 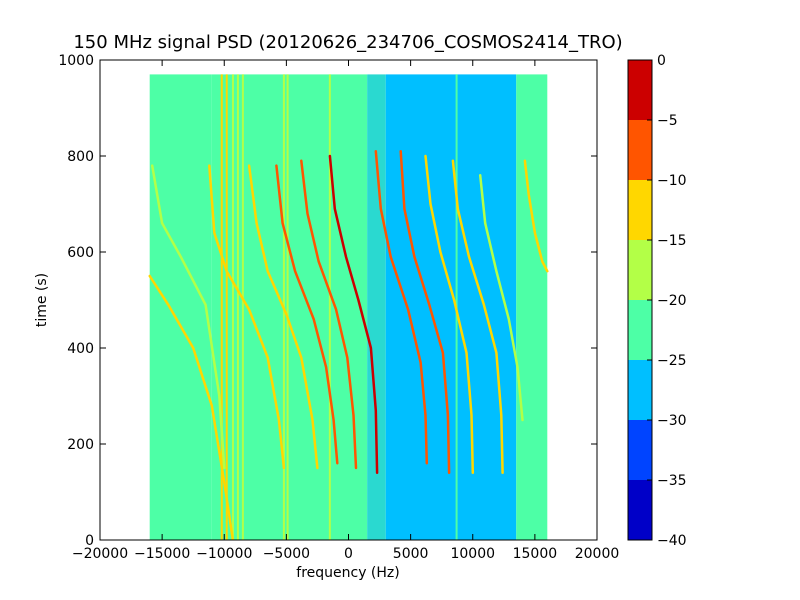 I want to click on y-tick-label: 200, so click(x=80, y=445).